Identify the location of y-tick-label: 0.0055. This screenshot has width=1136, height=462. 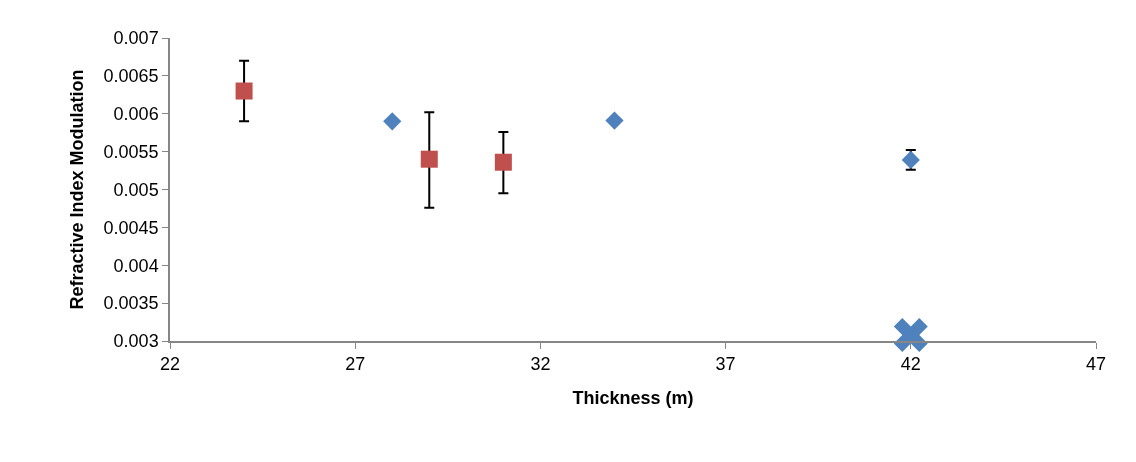
(131, 151).